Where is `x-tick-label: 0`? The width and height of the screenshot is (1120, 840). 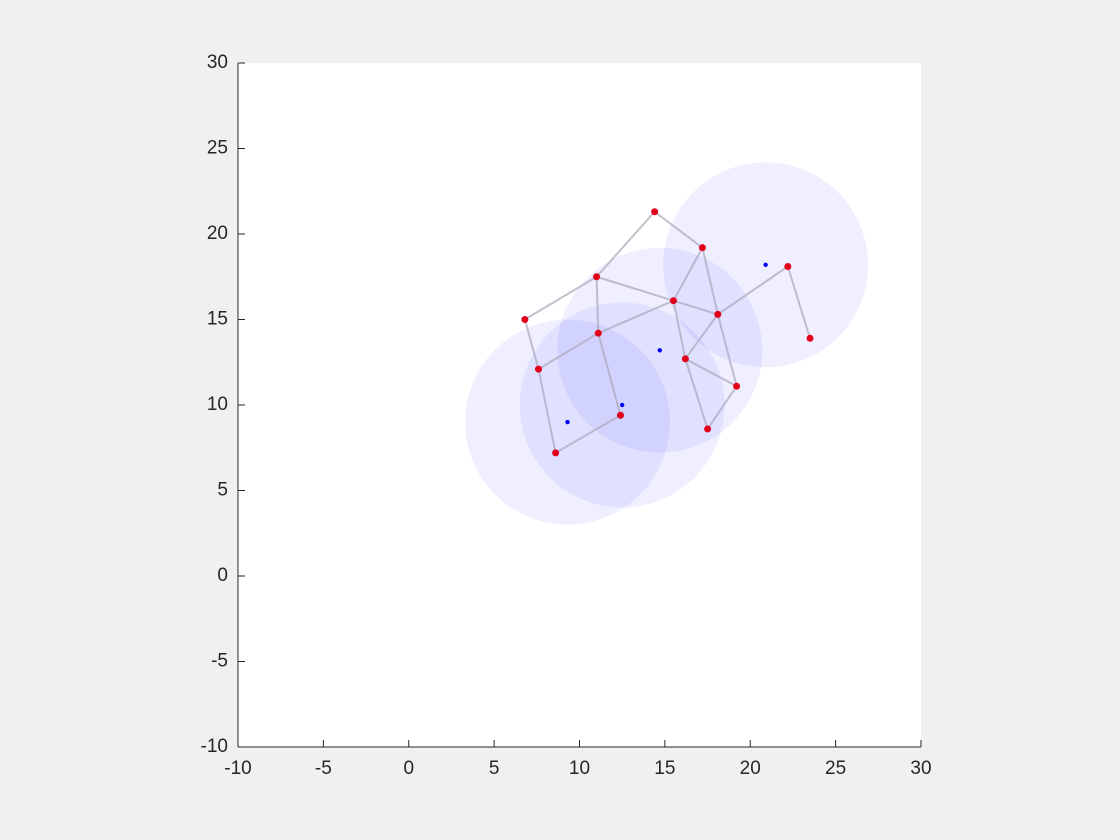
x-tick-label: 0 is located at coordinates (408, 768).